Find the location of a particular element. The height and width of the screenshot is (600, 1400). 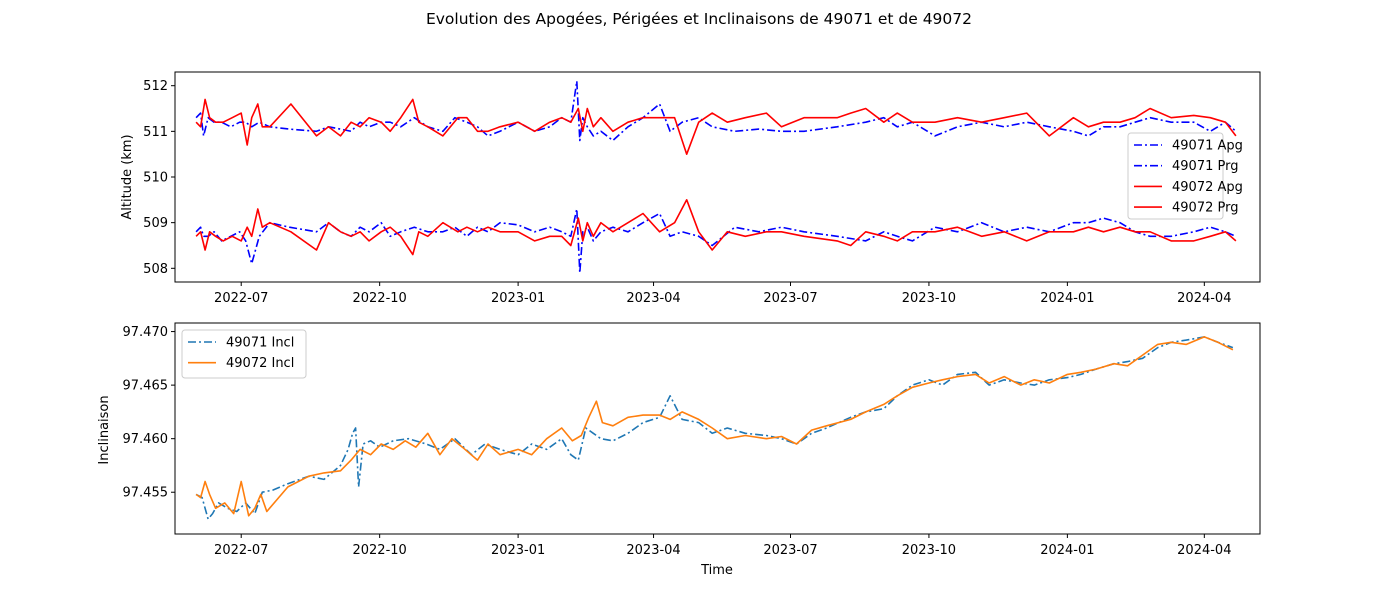

altitude-legend: 49071 Apg 49071 Prg 49072 Apg 49072 Prg is located at coordinates (1185, 176).